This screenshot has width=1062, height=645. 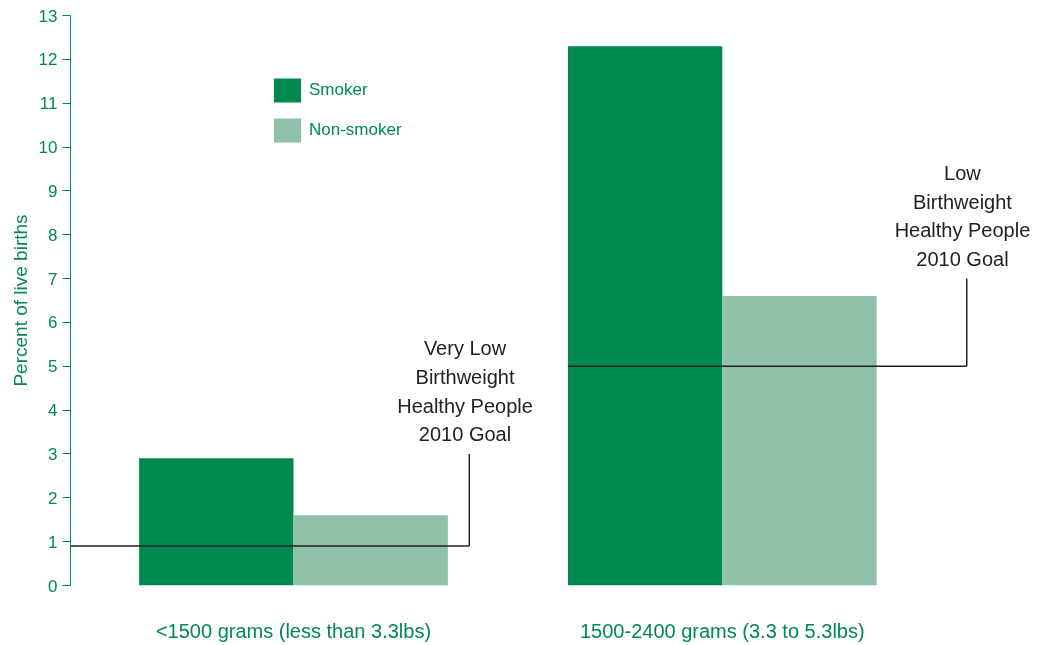 I want to click on y-tick-label: 13, so click(x=48, y=16).